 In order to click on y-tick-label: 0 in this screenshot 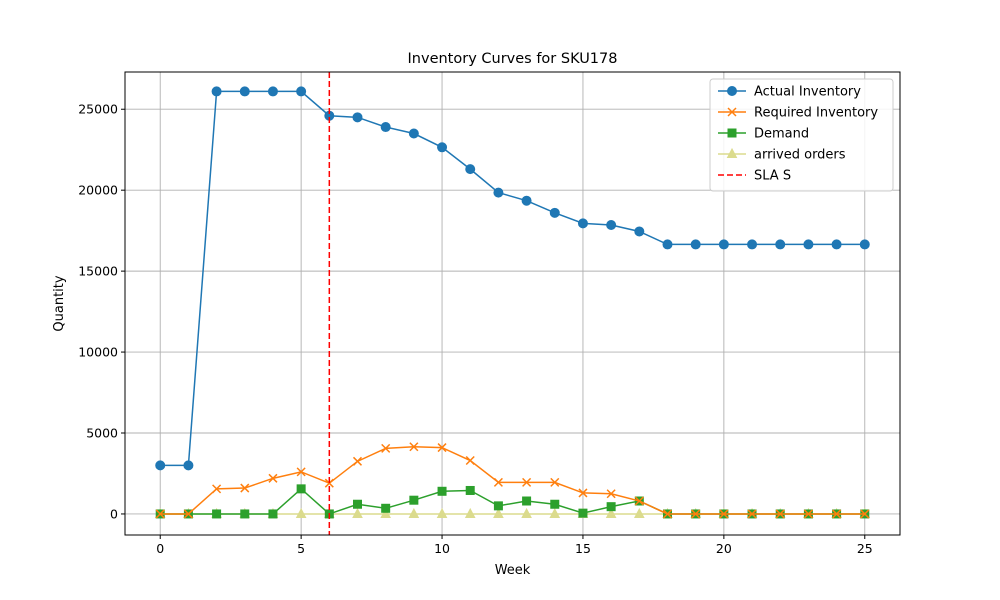, I will do `click(114, 513)`.